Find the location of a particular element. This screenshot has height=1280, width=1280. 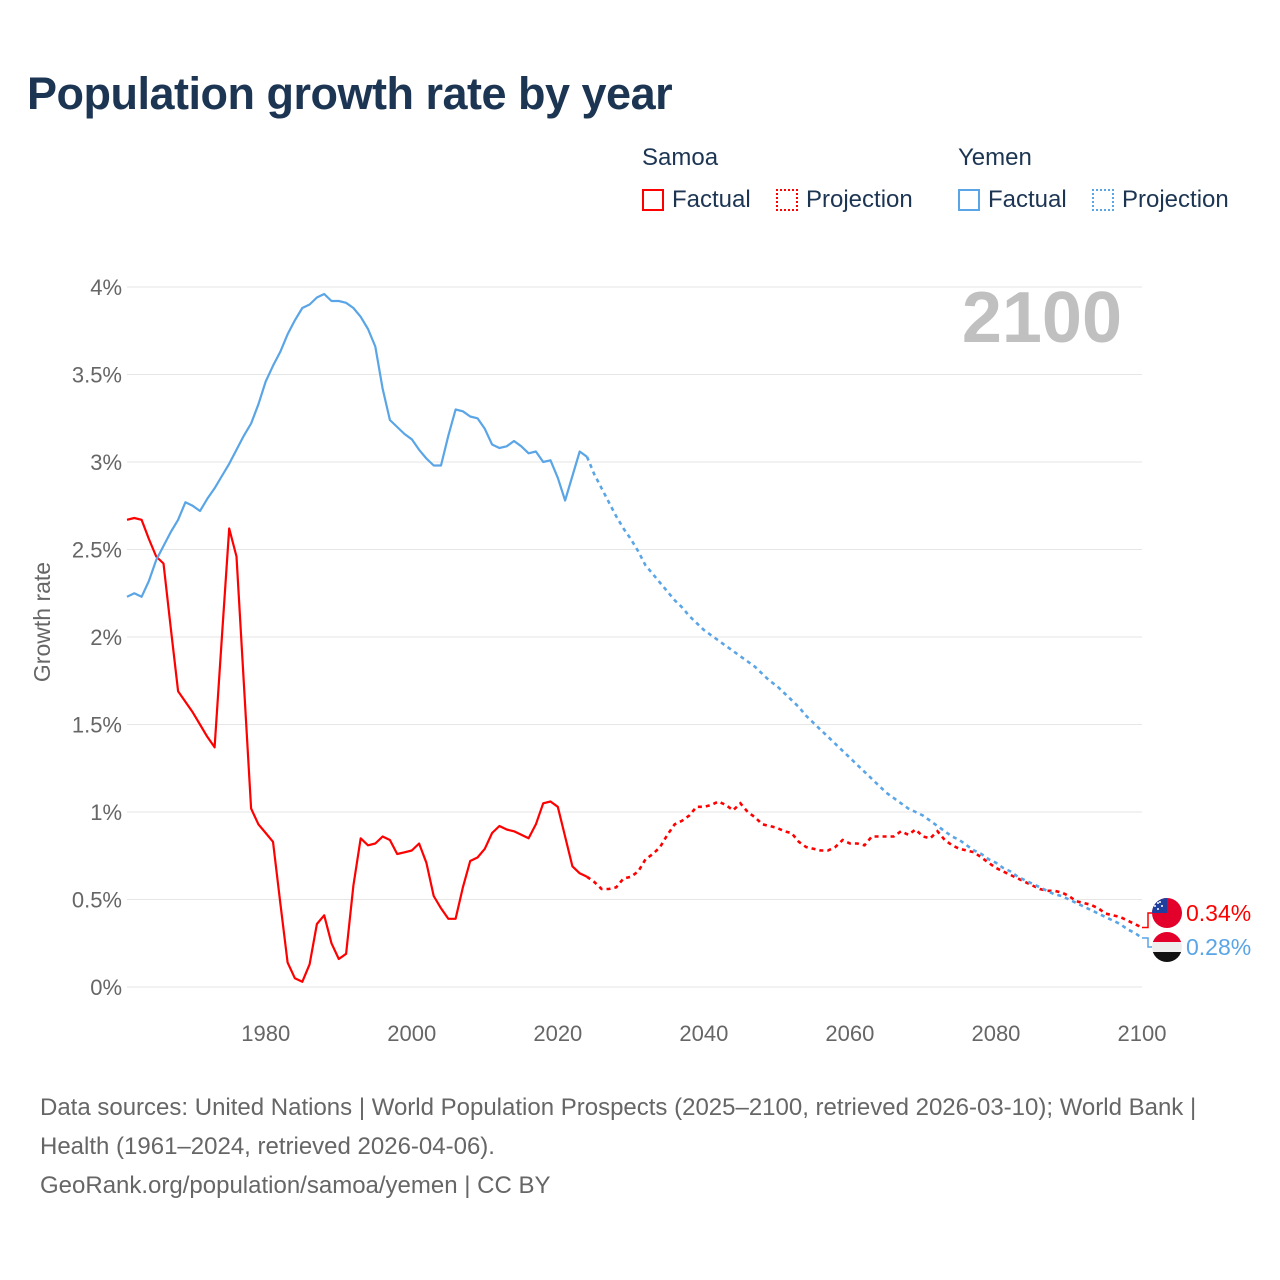

line-samoa-projection is located at coordinates (864, 864).